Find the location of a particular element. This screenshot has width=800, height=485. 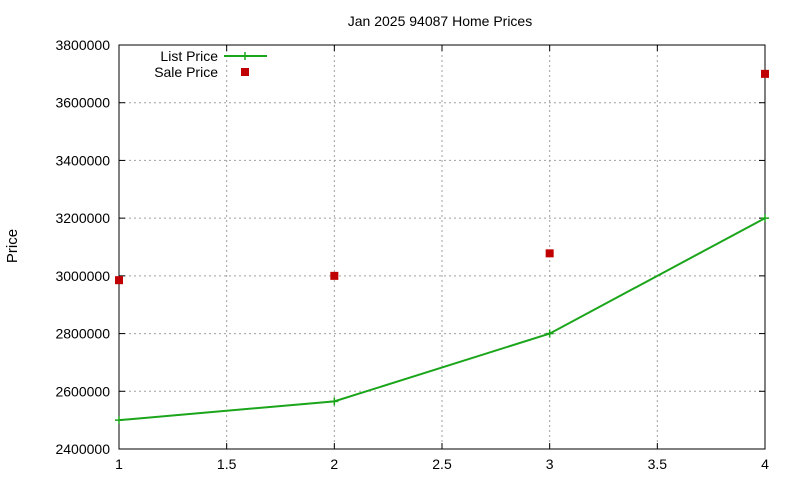

x-tick-label: 4 is located at coordinates (765, 464).